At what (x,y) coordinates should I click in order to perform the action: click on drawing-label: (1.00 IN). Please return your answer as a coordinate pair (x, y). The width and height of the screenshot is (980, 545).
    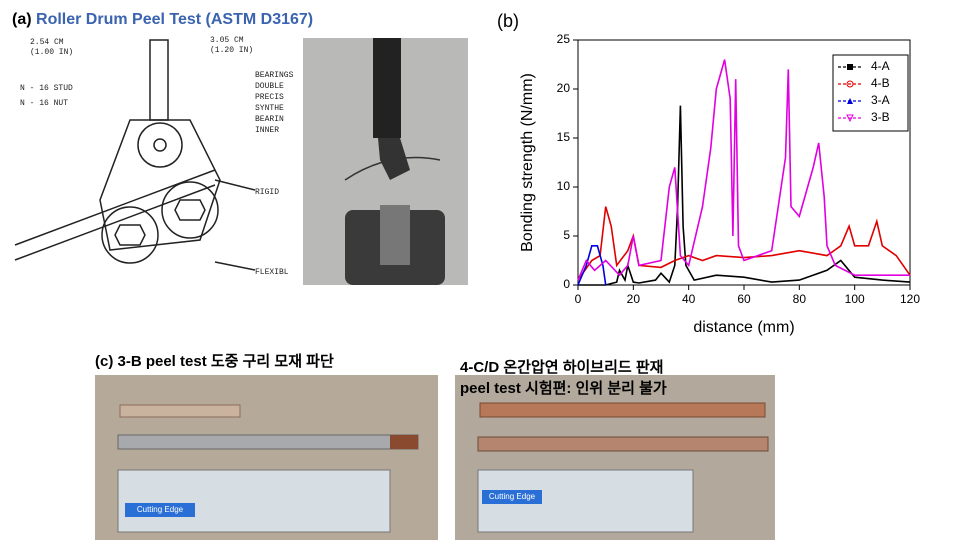
    Looking at the image, I should click on (51, 52).